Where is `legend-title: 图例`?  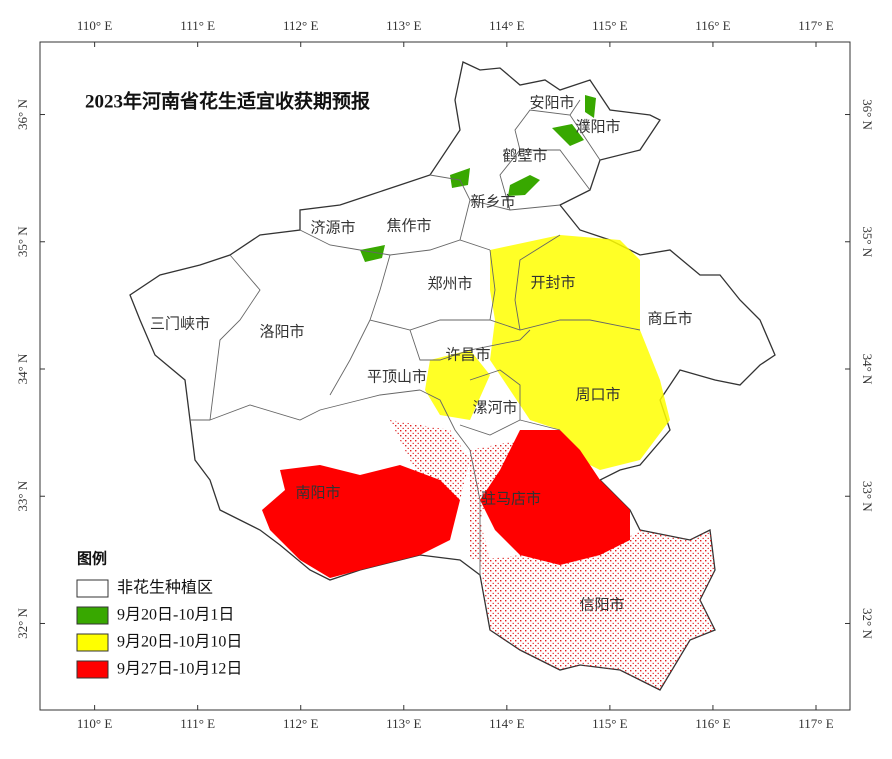
legend-title: 图例 is located at coordinates (92, 558).